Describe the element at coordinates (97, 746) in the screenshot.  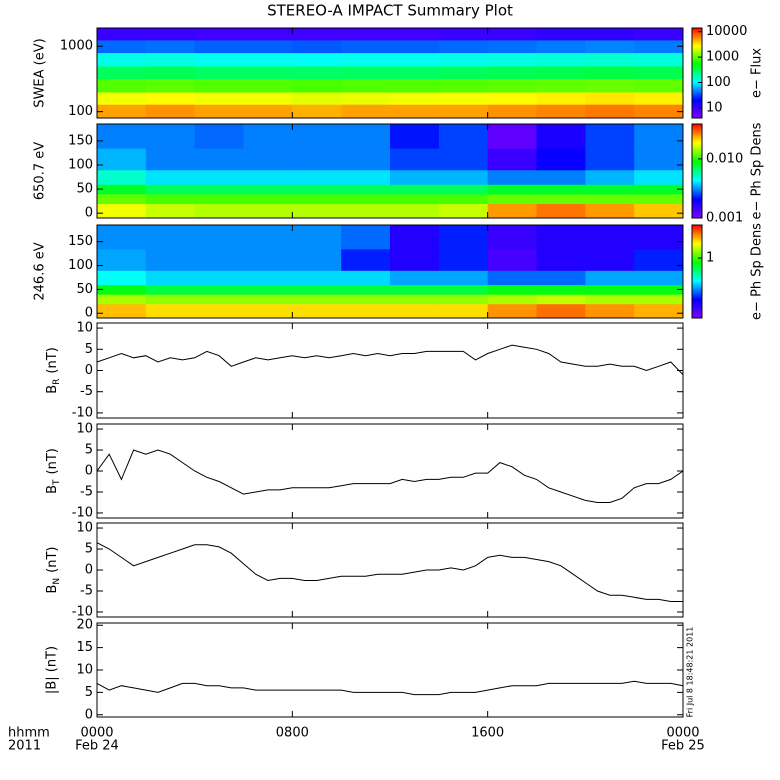
I see `x-date-label: Feb 24` at that location.